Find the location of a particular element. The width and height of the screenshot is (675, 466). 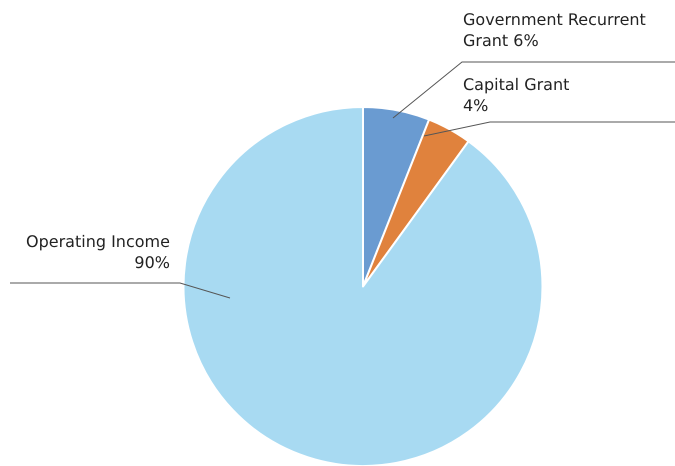

data-label: 4% is located at coordinates (475, 105).